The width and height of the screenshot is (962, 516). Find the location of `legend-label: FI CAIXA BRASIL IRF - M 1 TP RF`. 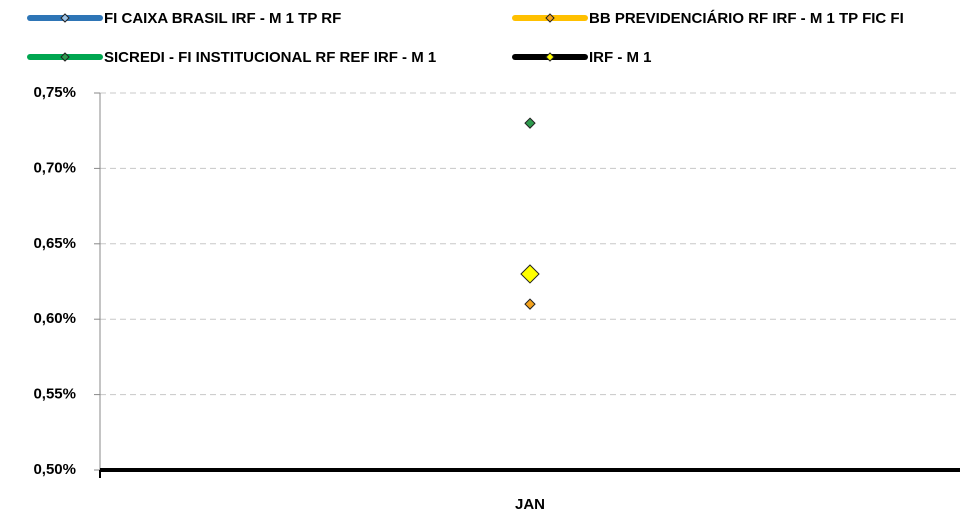

legend-label: FI CAIXA BRASIL IRF - M 1 TP RF is located at coordinates (222, 18).